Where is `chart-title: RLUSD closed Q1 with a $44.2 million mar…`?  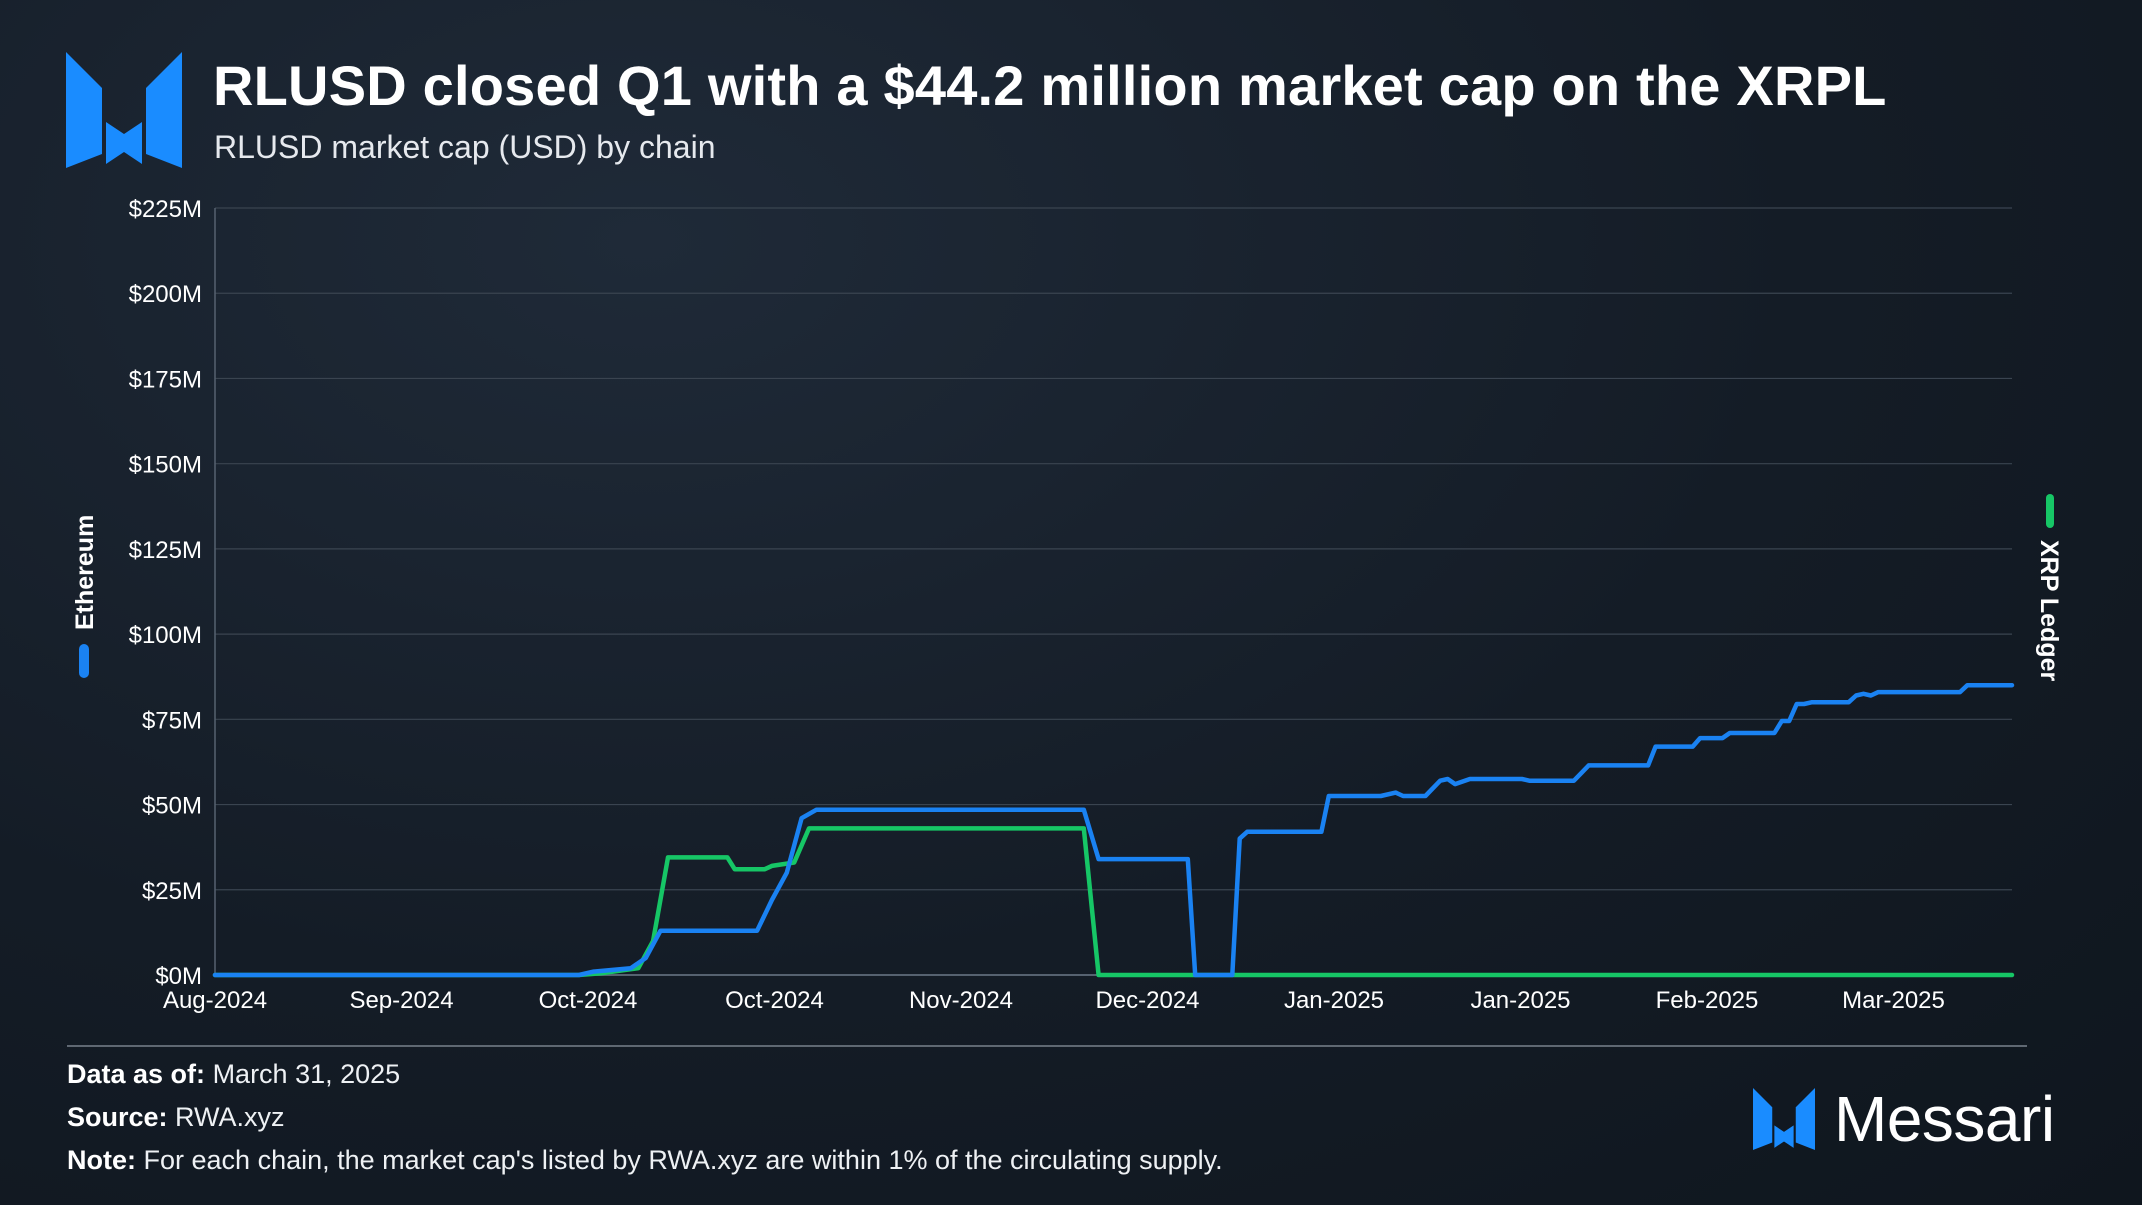 chart-title: RLUSD closed Q1 with a $44.2 million mar… is located at coordinates (1050, 85).